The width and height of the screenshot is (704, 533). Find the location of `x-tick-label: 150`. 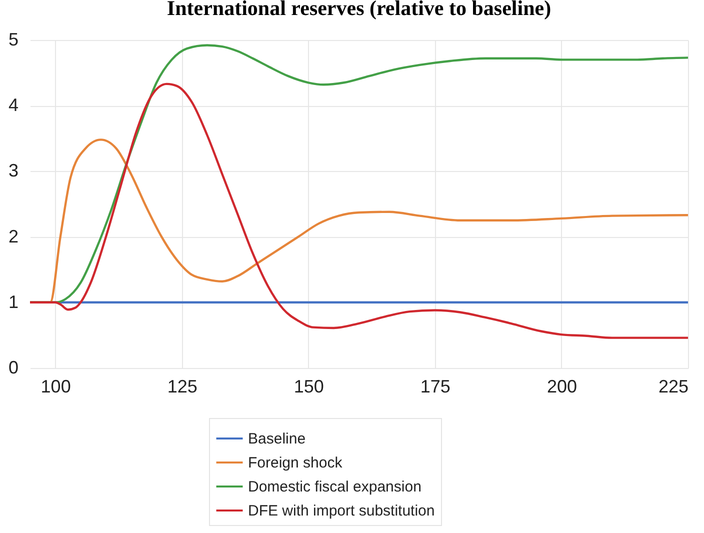

x-tick-label: 150 is located at coordinates (309, 386).